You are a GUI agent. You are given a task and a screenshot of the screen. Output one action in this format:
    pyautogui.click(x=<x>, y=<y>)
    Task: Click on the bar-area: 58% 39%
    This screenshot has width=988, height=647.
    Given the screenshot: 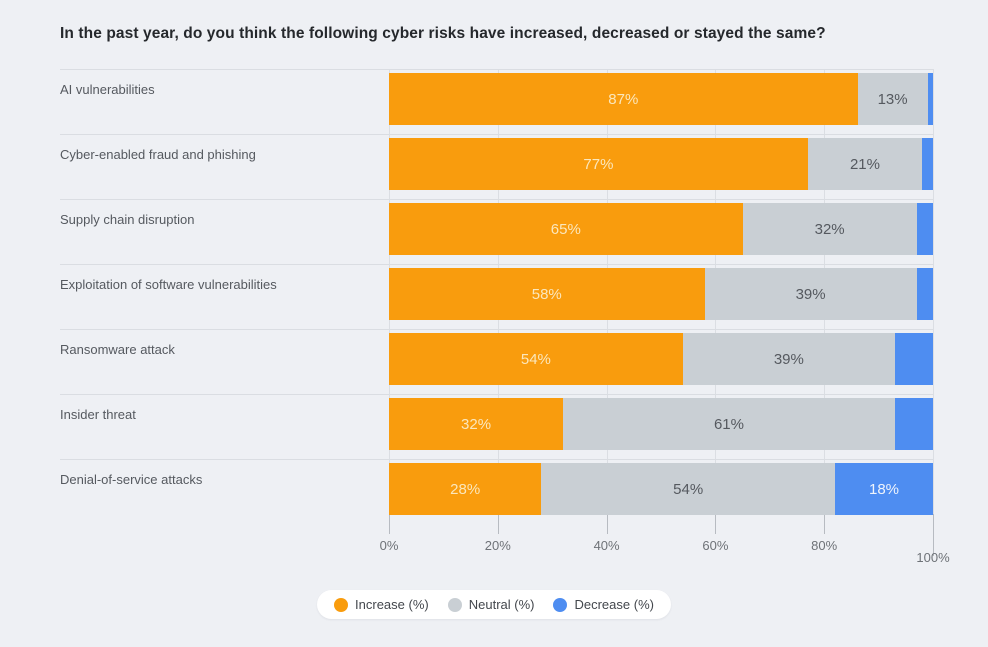 What is the action you would take?
    pyautogui.click(x=661, y=297)
    